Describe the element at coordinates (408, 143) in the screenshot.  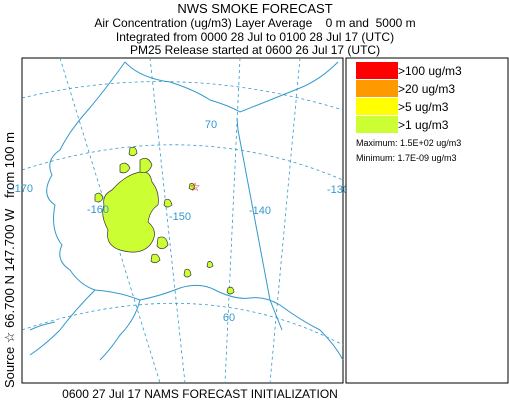
I see `legend-maximum: Maximum: 1.5E+02 ug/m3` at that location.